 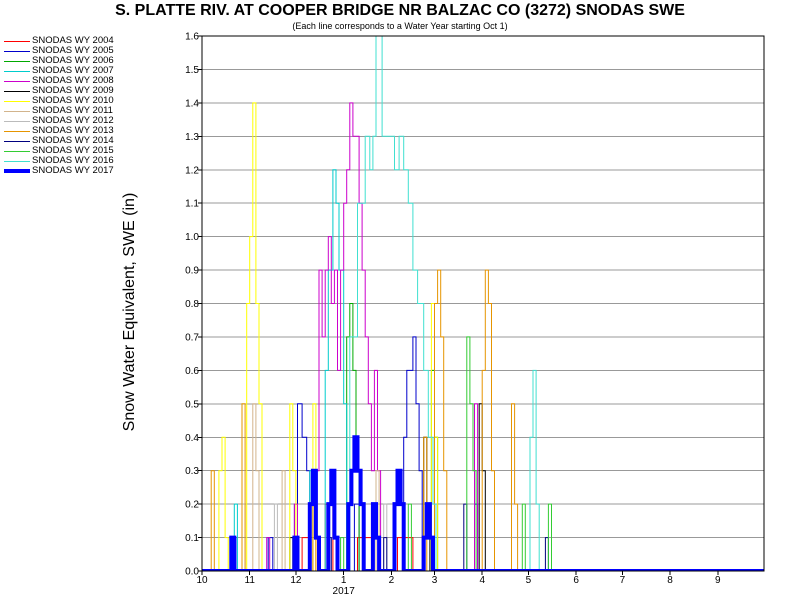 What do you see at coordinates (670, 580) in the screenshot?
I see `x-tick-label: 8` at bounding box center [670, 580].